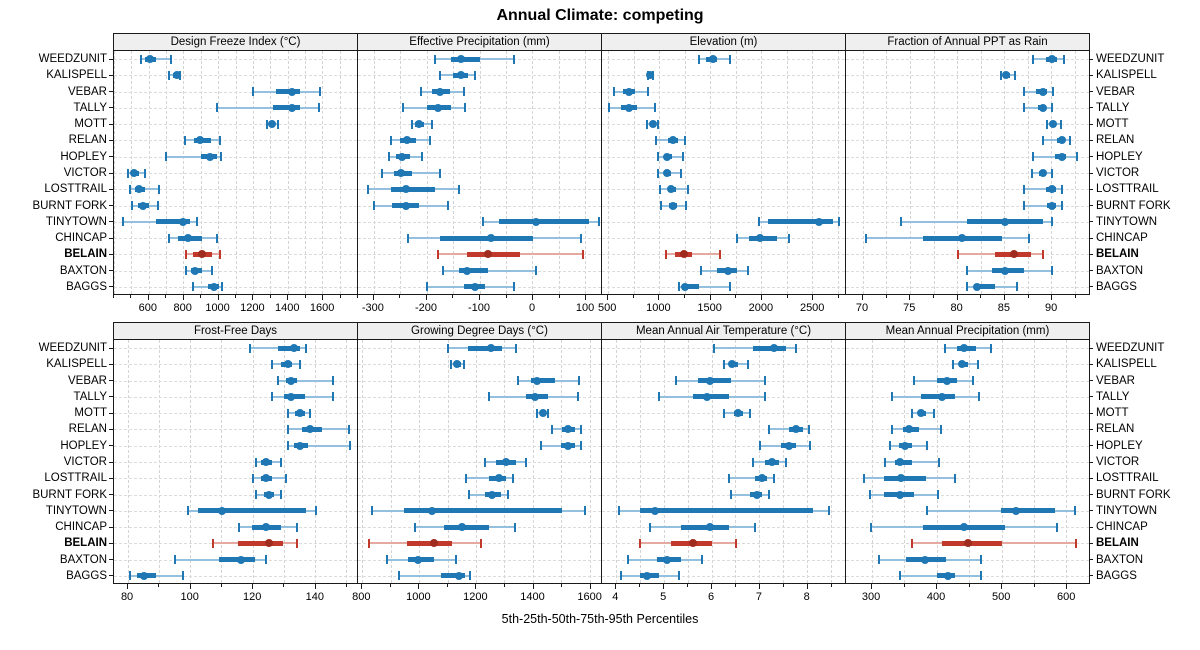  Describe the element at coordinates (1066, 597) in the screenshot. I see `tick-label: 600` at that location.